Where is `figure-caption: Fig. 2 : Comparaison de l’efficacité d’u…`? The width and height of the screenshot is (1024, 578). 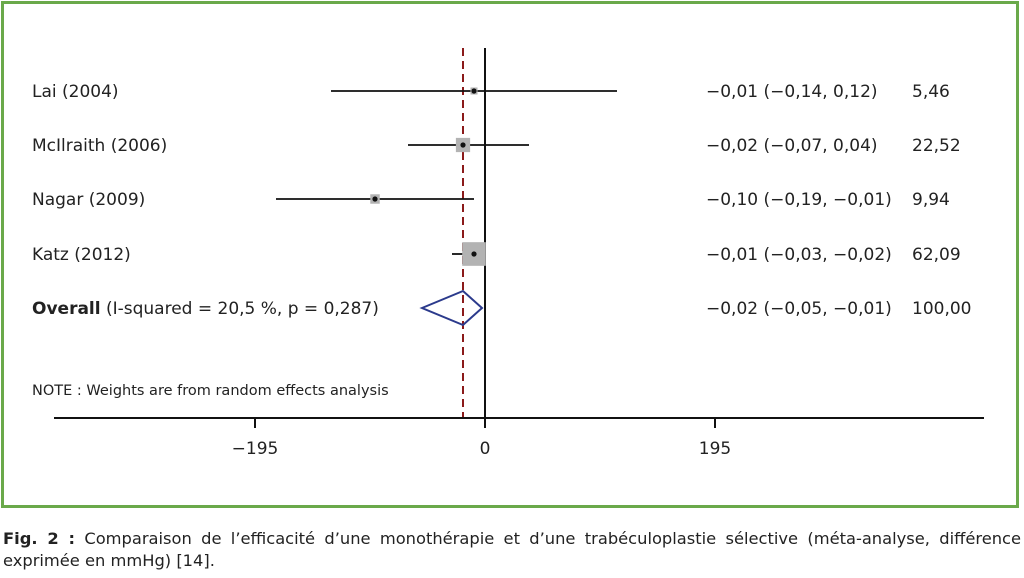 figure-caption: Fig. 2 : Comparaison de l’efficacité d’u… is located at coordinates (512, 550).